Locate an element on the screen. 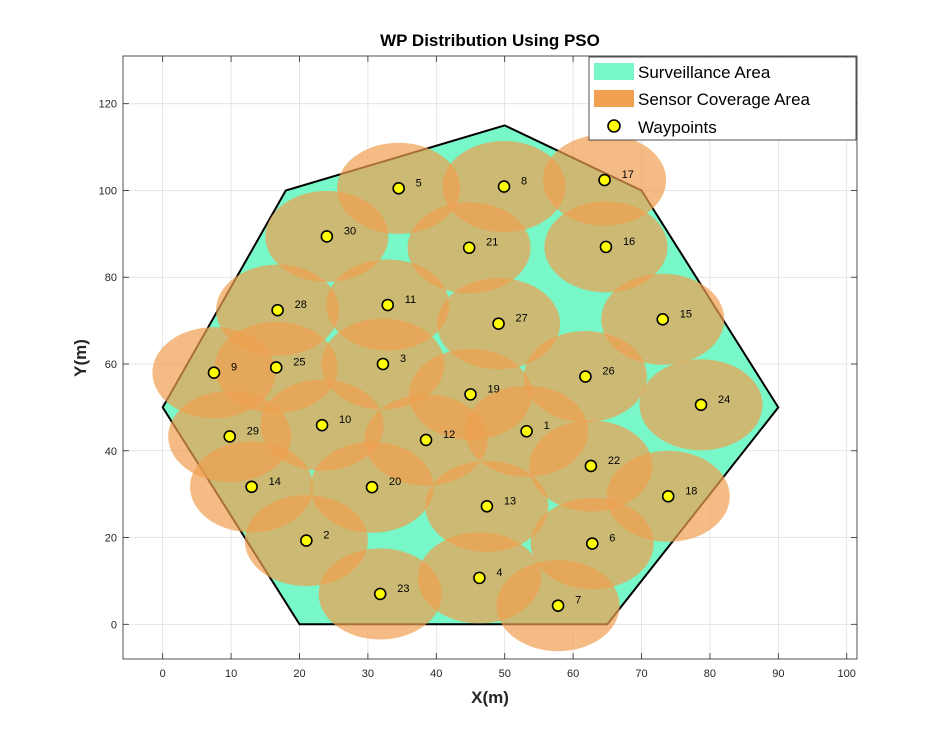  legend-swatch-sensor is located at coordinates (614, 98).